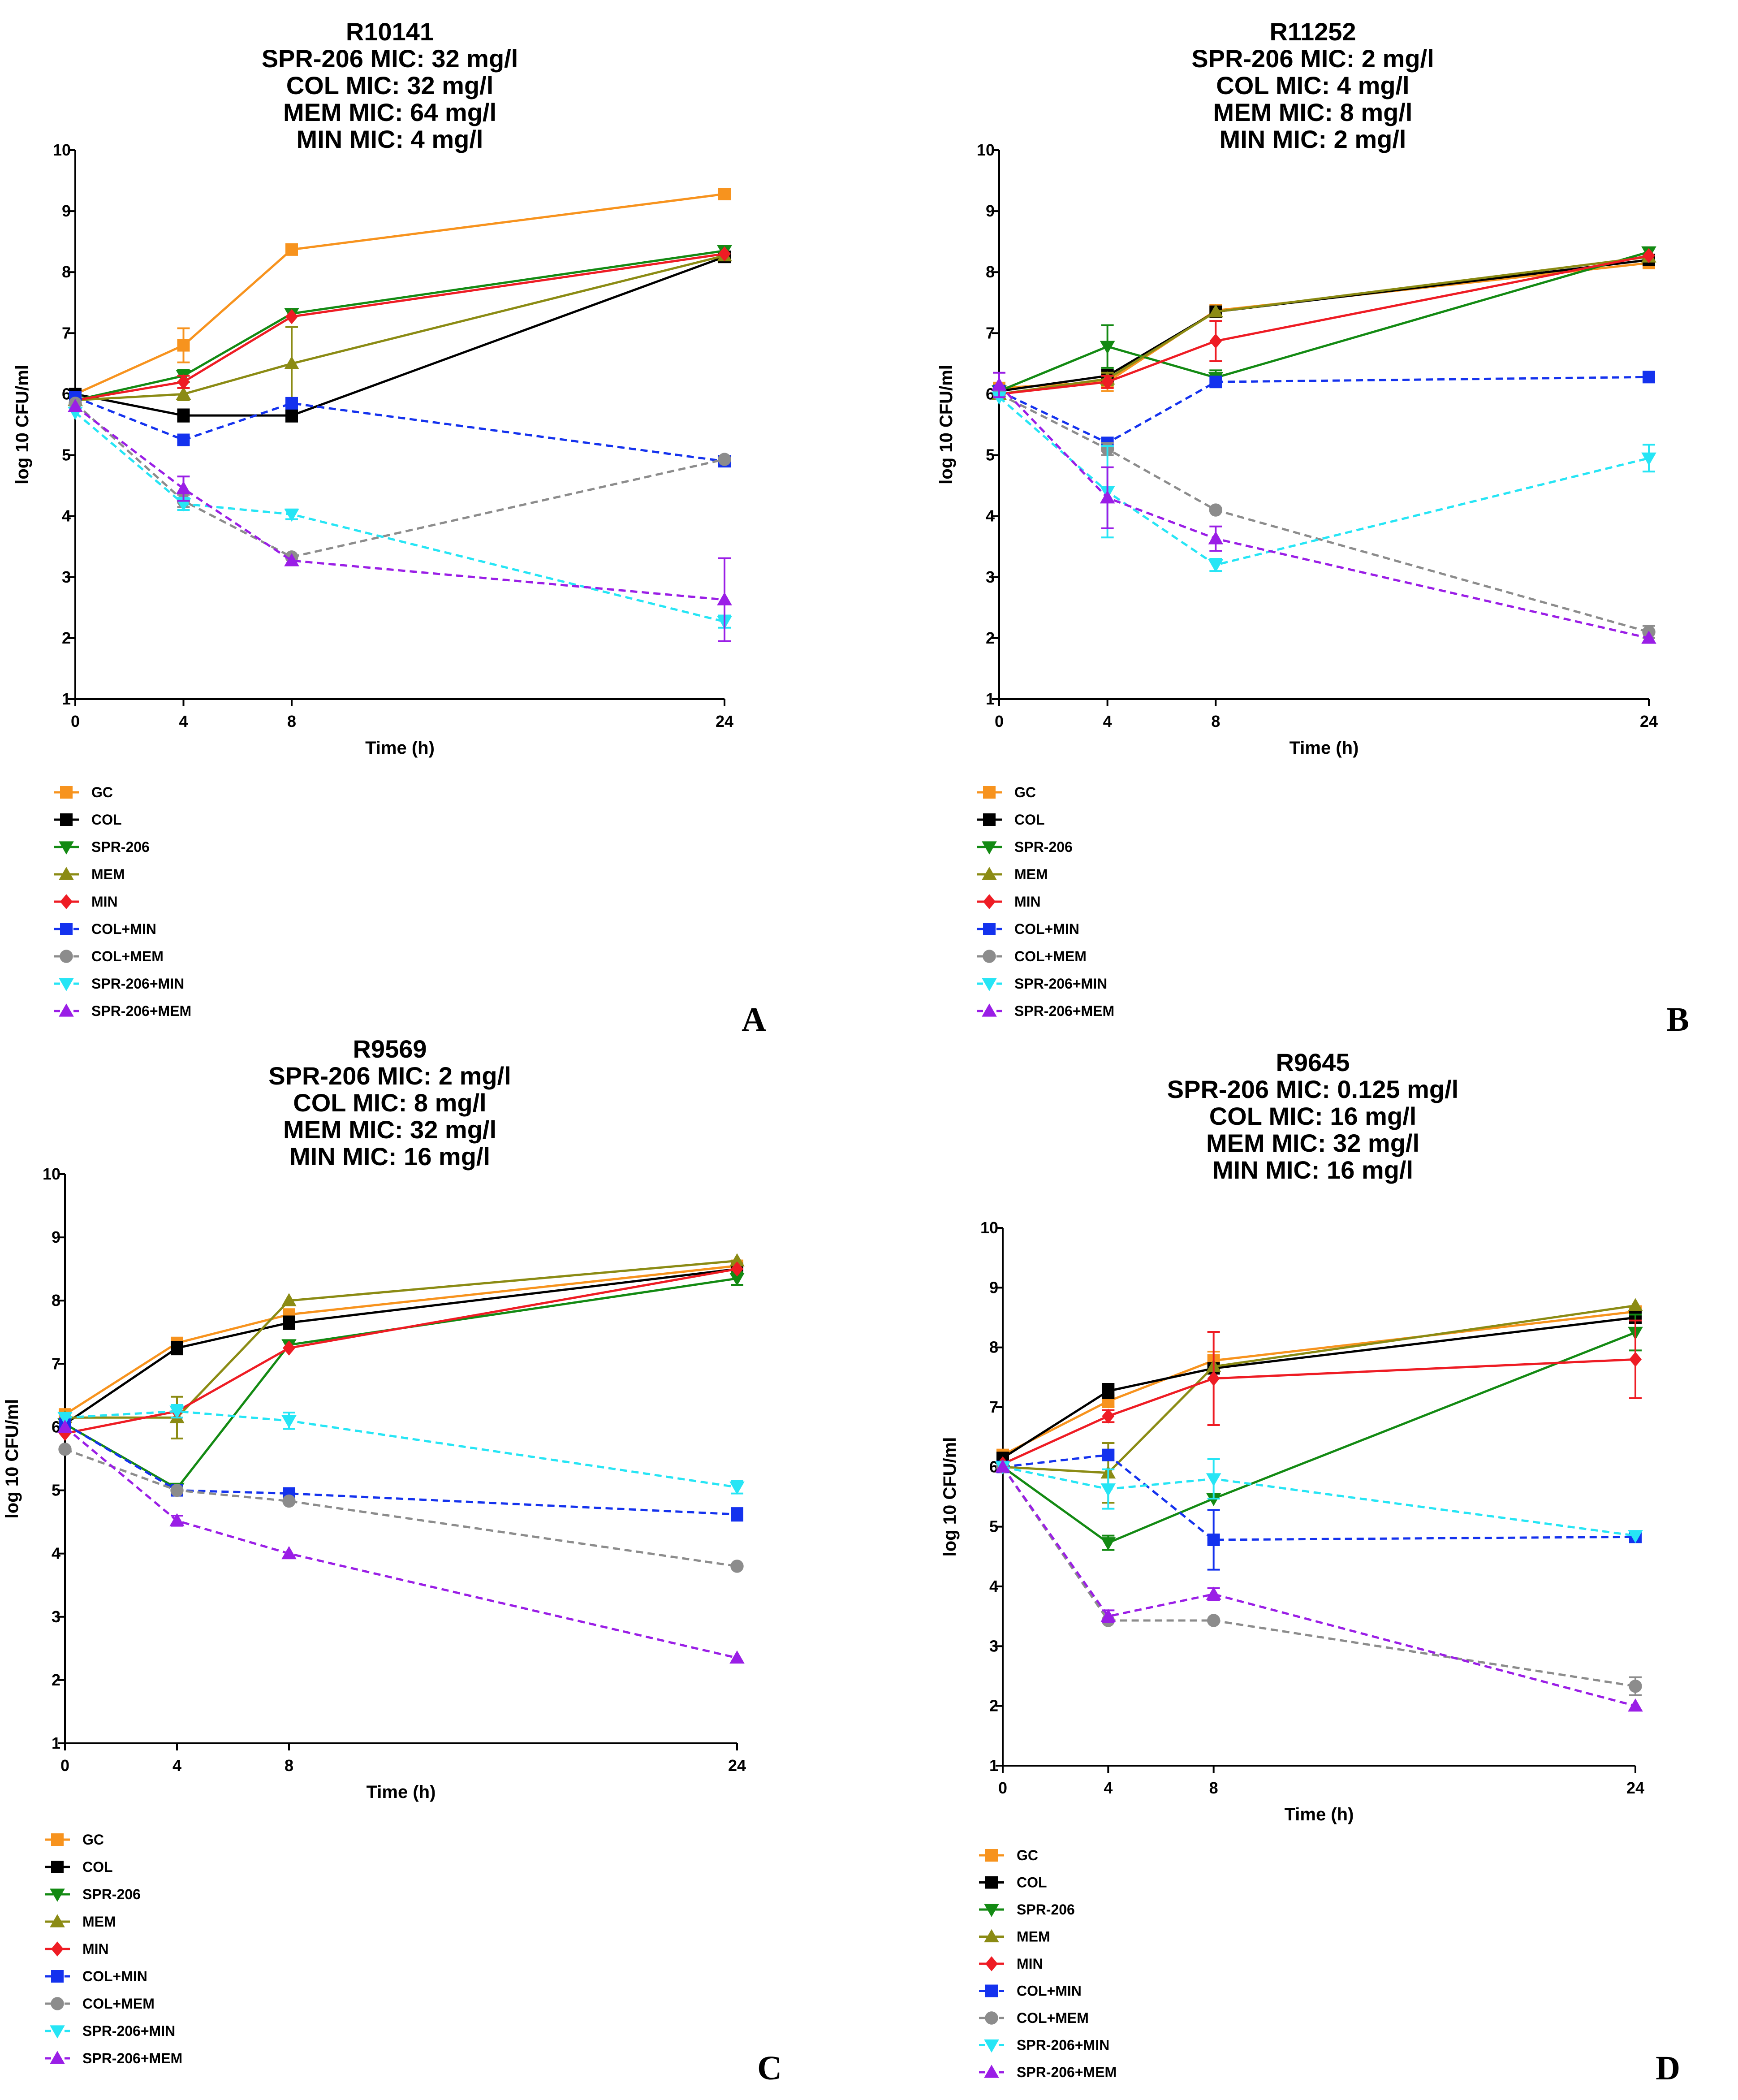  What do you see at coordinates (401, 1340) in the screenshot?
I see `series-gc` at bounding box center [401, 1340].